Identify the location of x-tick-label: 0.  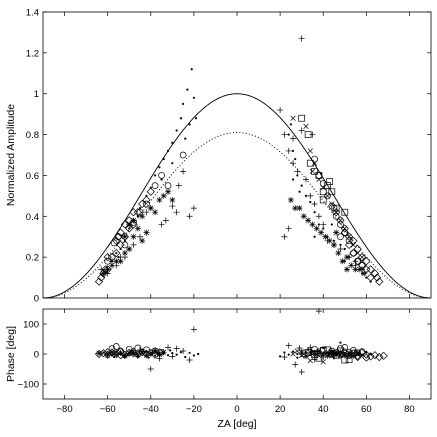
(236, 409).